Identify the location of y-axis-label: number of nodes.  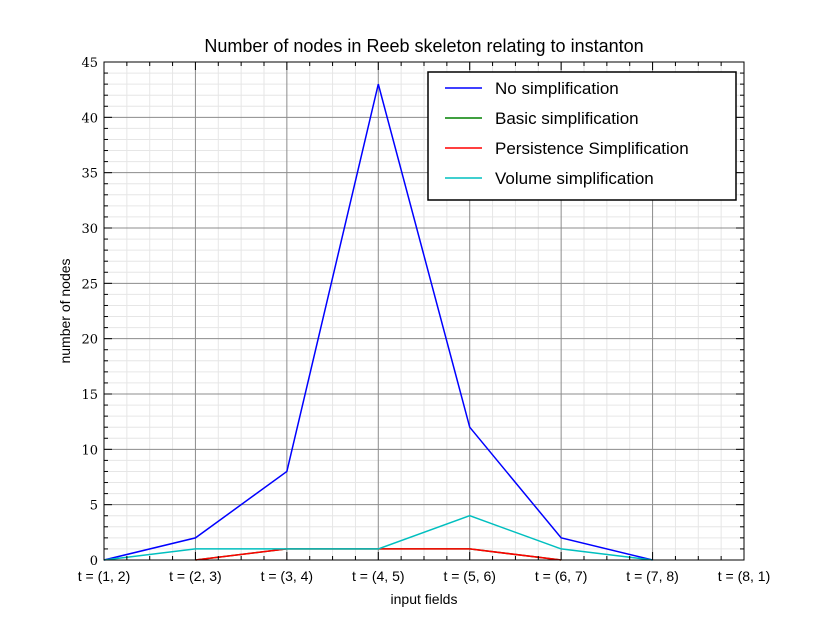
(65, 310).